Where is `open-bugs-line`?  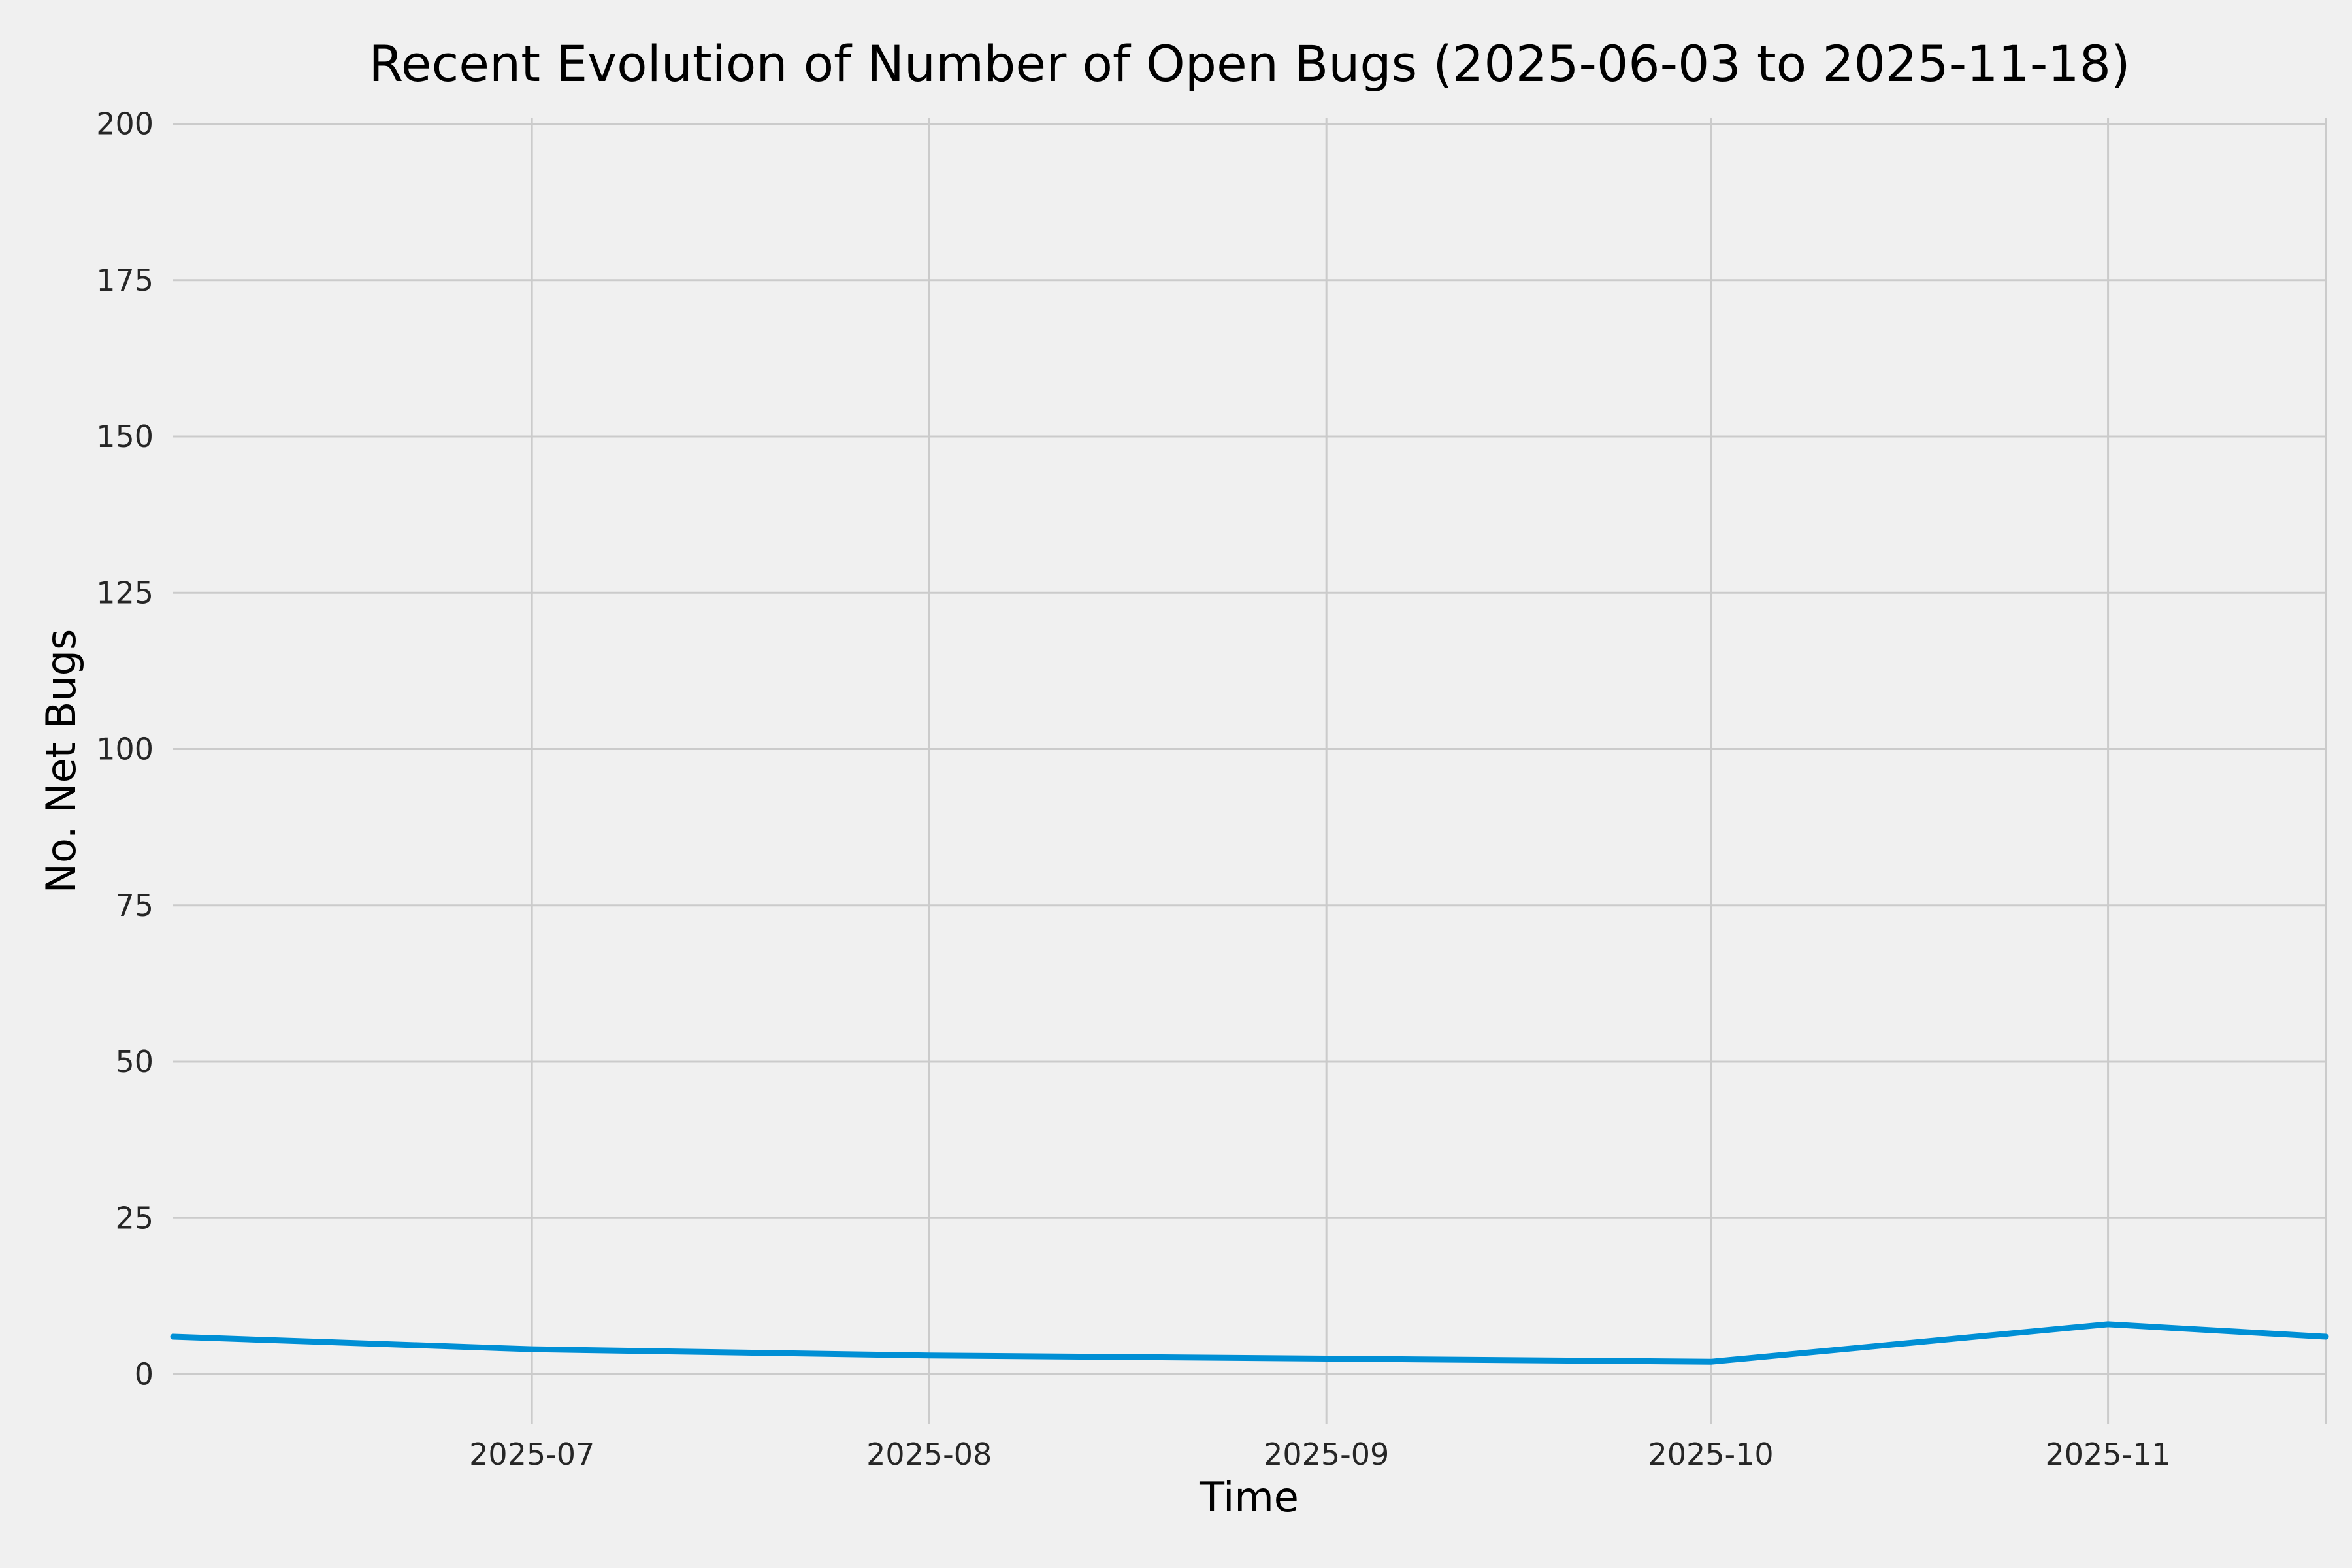
open-bugs-line is located at coordinates (1249, 1343).